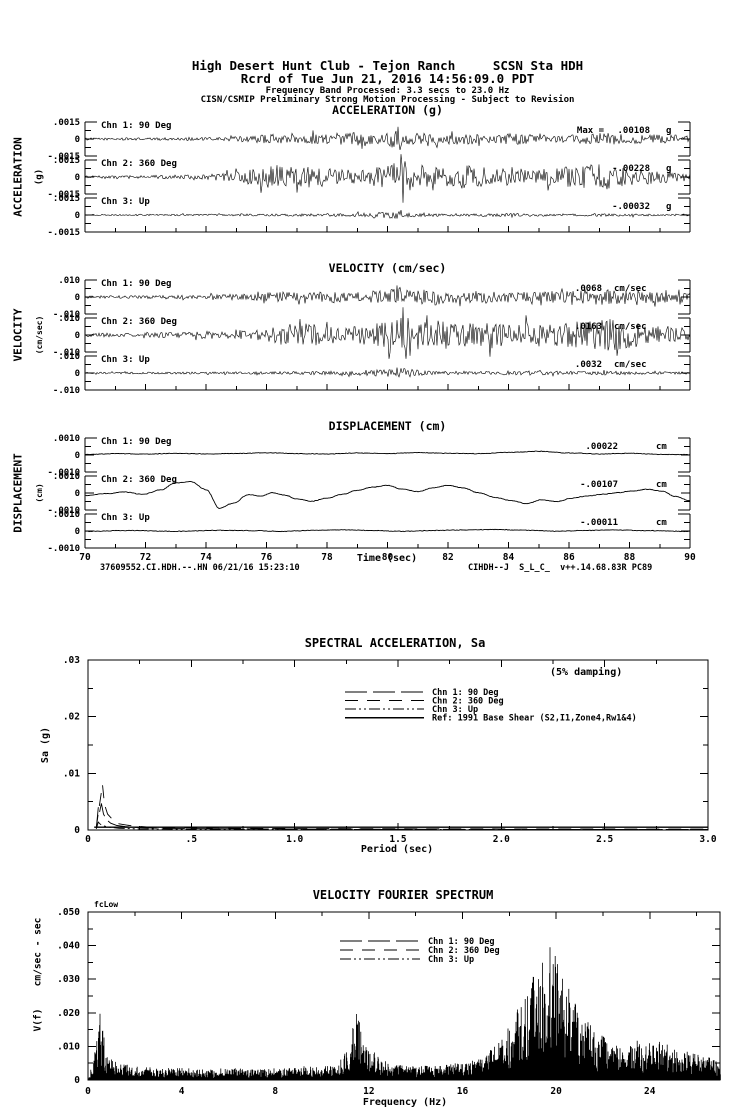 The width and height of the screenshot is (739, 1115). Describe the element at coordinates (395, 643) in the screenshot. I see `sa-plot-title: SPECTRAL ACCELERATION, Sa` at that location.